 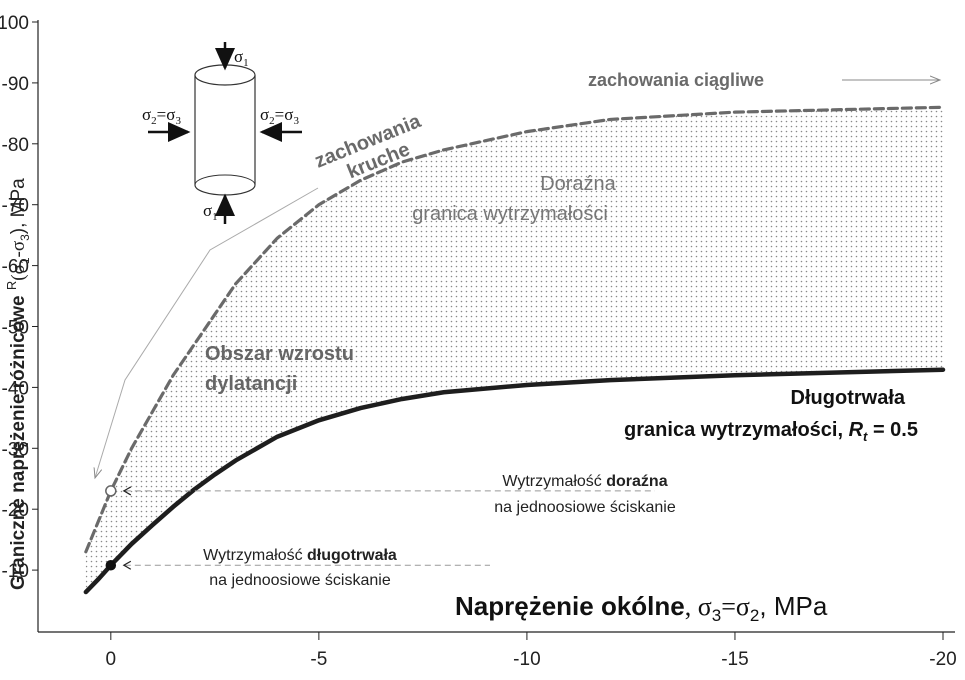 I want to click on annotation: granica wytrzymałości, Rt = 0.5, so click(x=771, y=431).